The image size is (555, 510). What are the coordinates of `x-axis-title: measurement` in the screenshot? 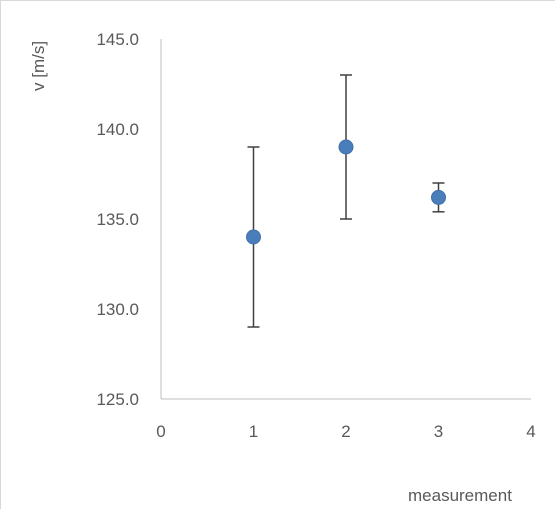 It's located at (460, 495).